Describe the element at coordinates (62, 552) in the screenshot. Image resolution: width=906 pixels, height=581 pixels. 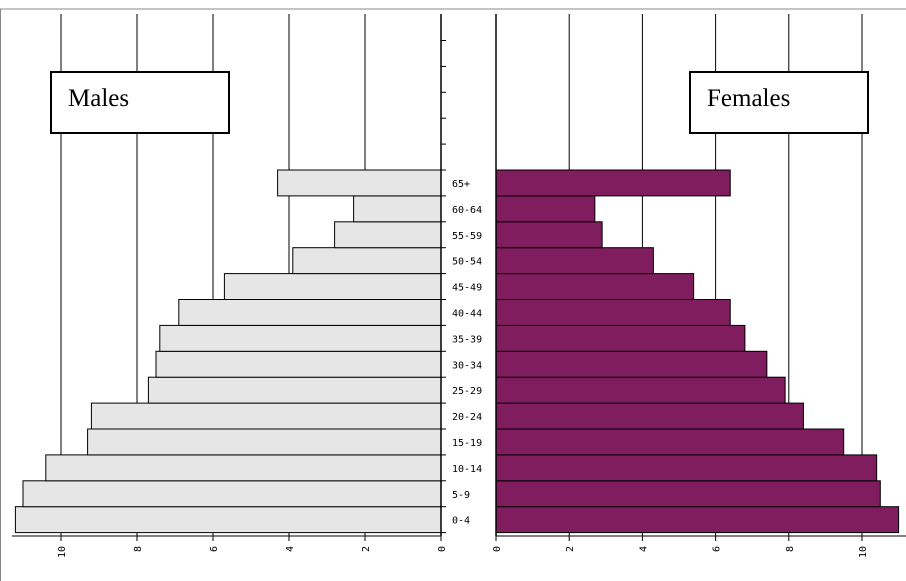
I see `male-tick-label: 10` at that location.